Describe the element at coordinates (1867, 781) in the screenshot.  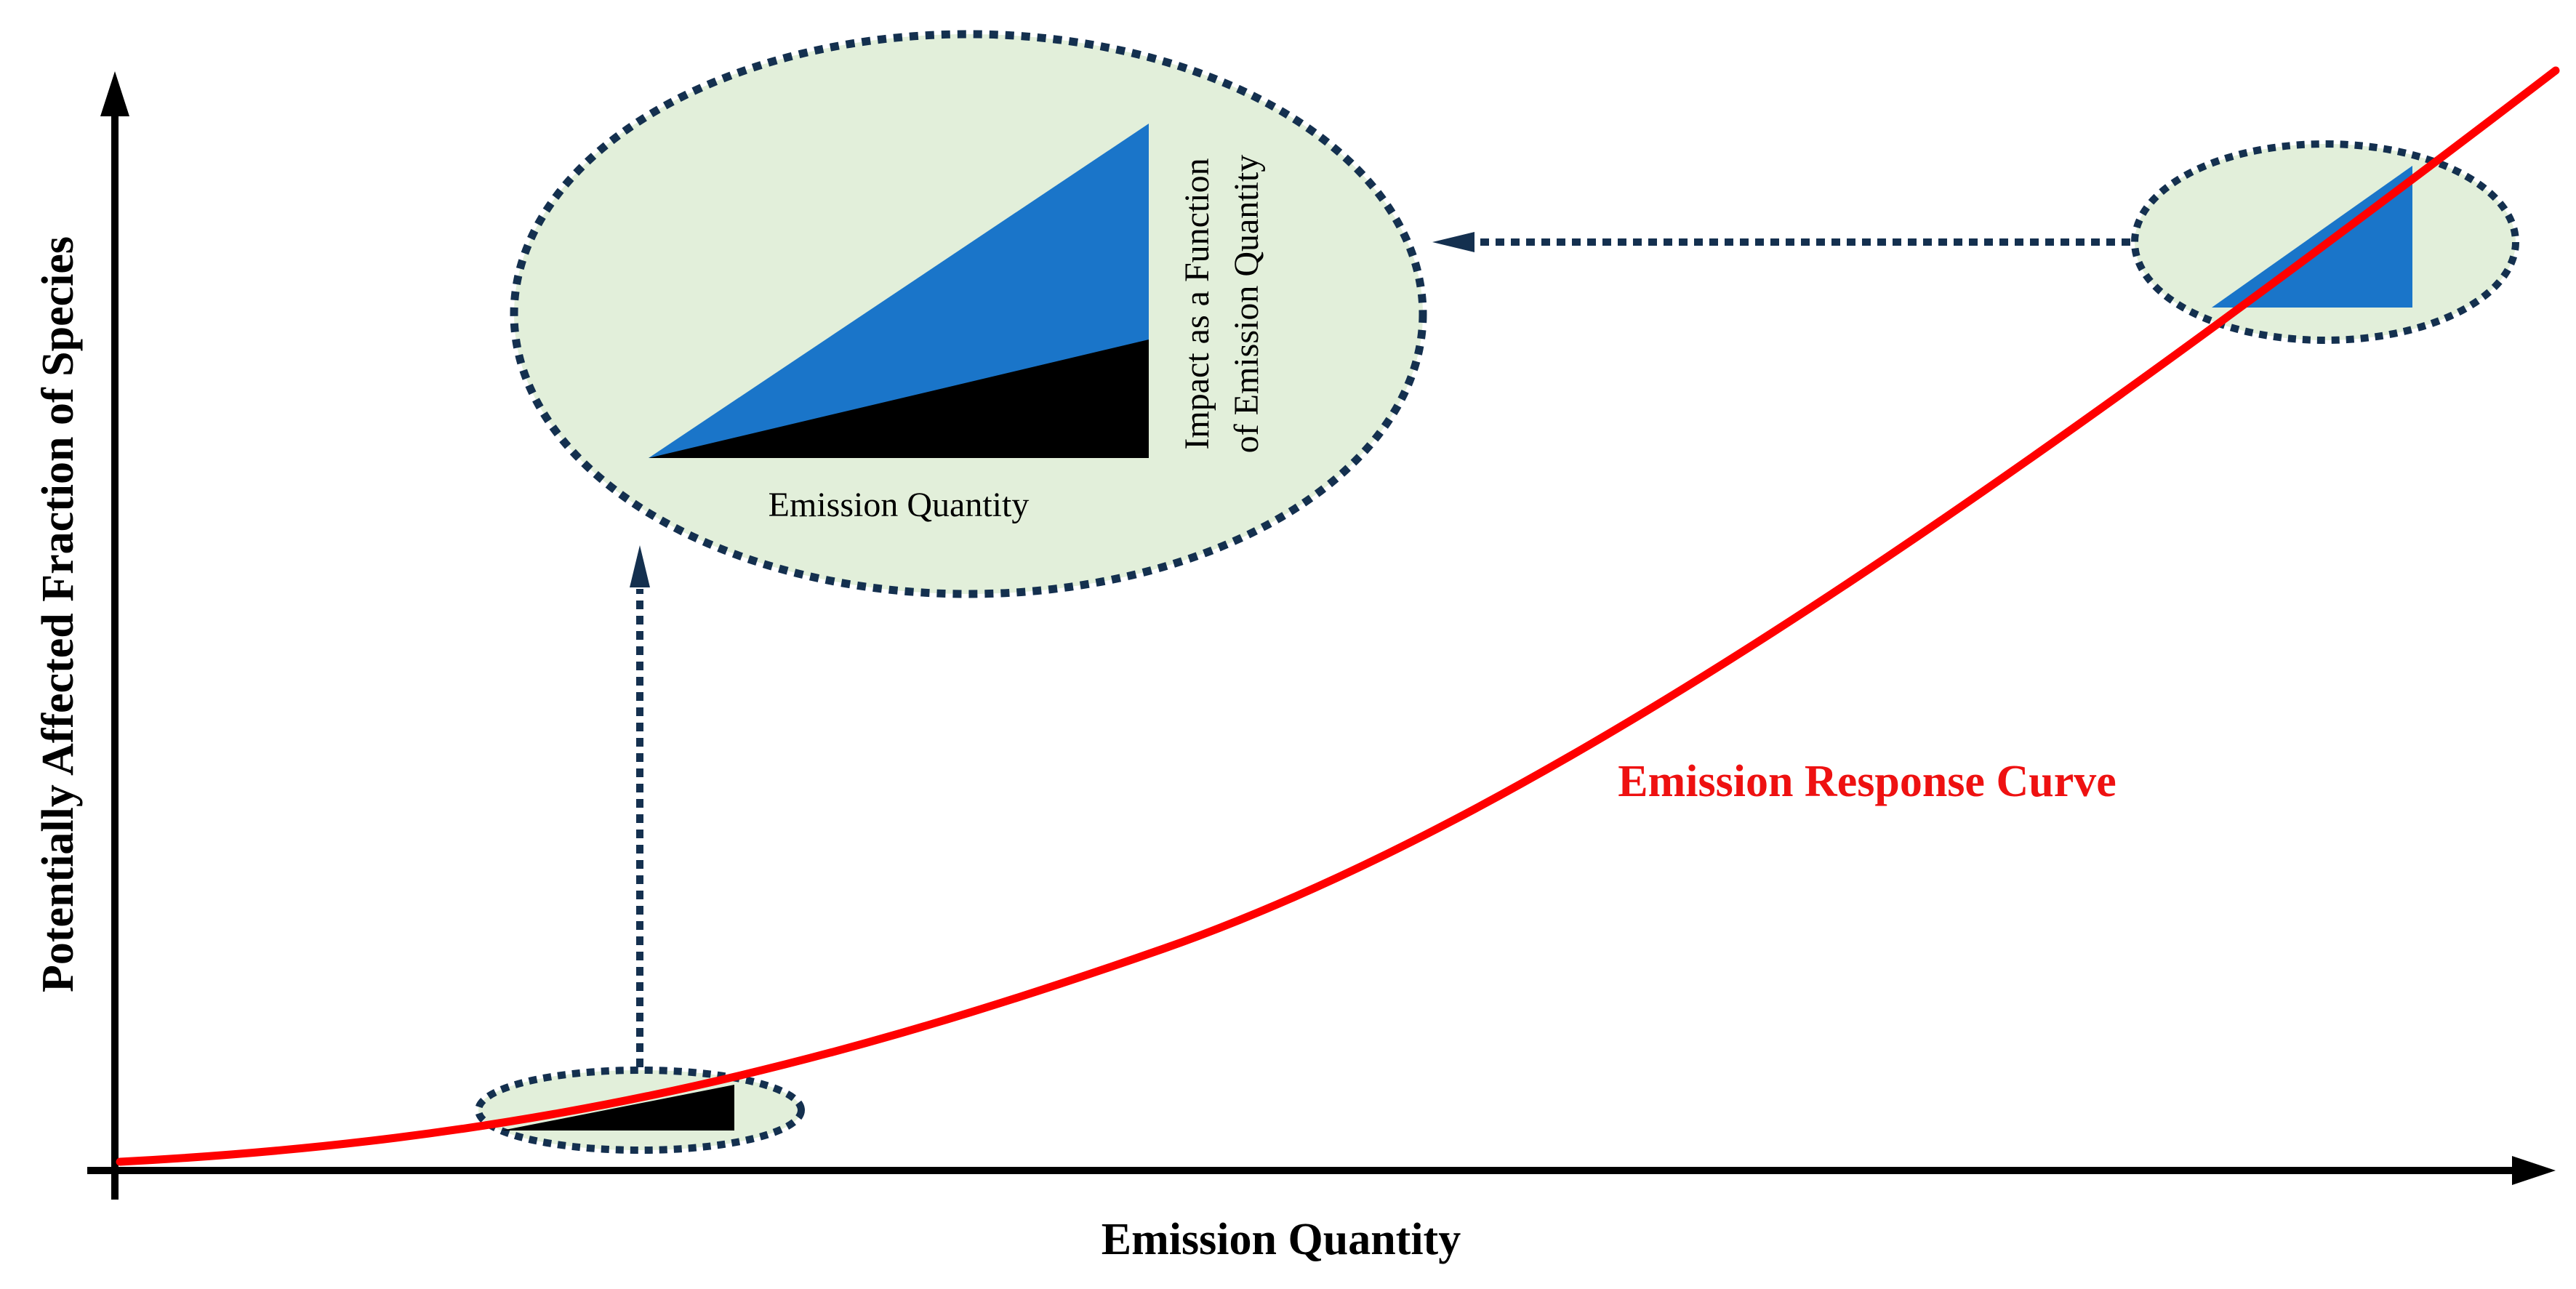
I see `curve-label: Emission Response Curve` at that location.